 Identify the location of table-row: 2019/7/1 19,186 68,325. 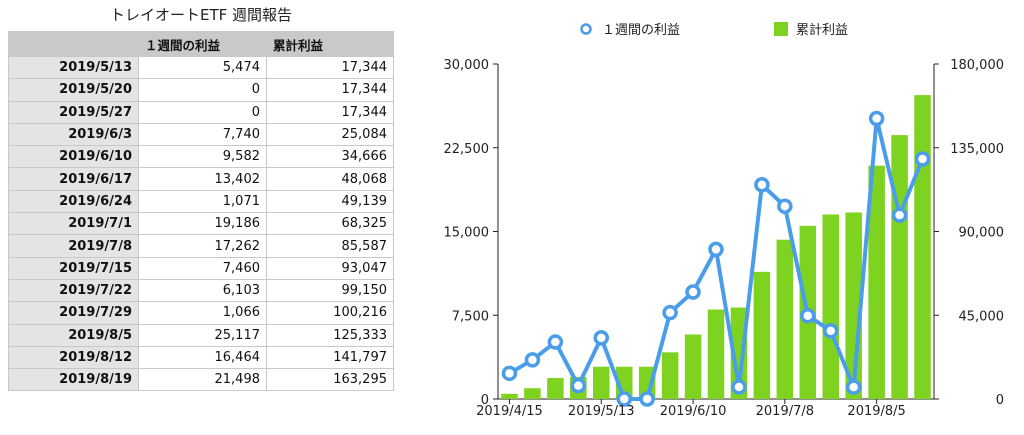
(201, 224).